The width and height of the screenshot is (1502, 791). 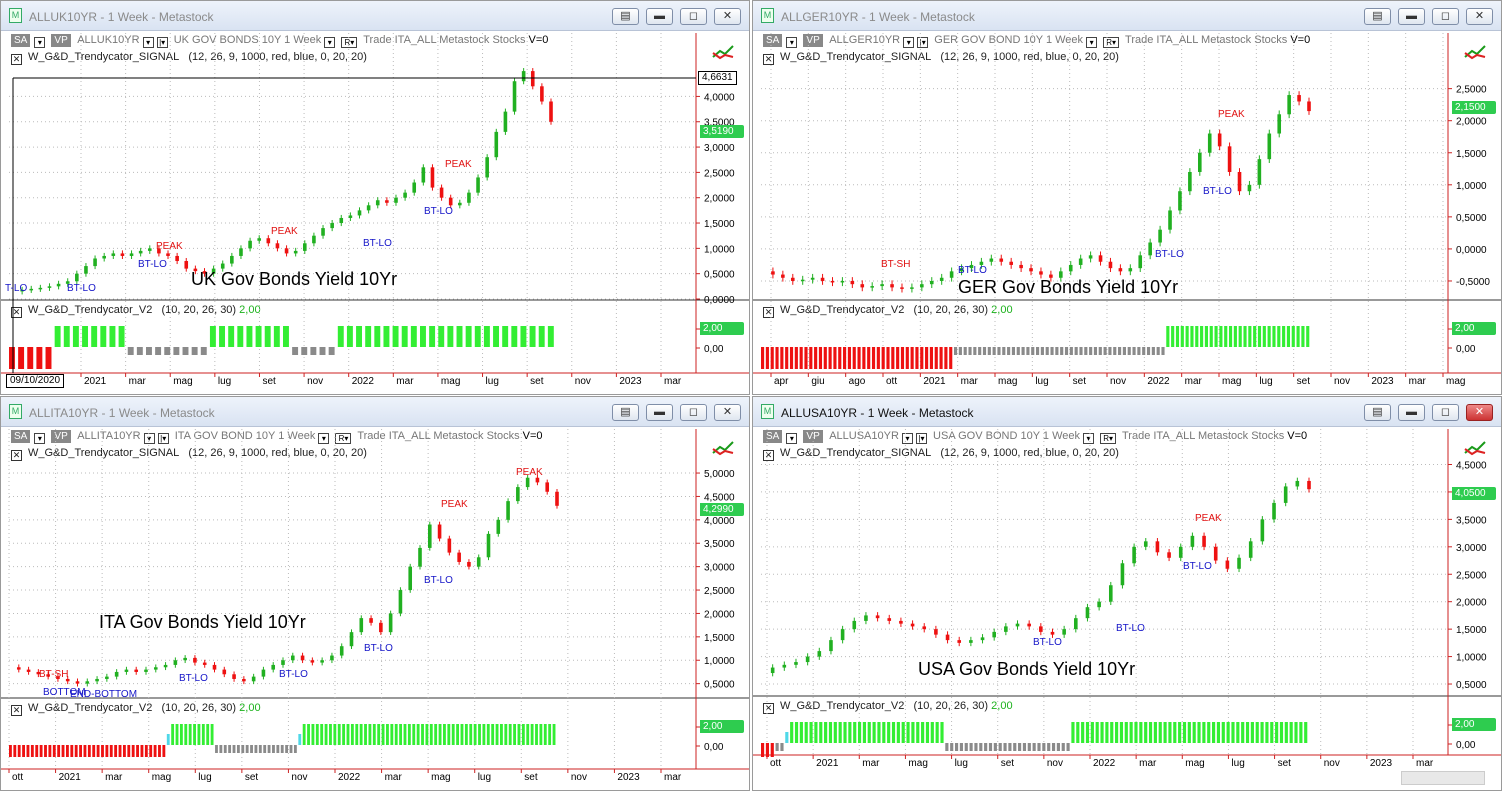 What do you see at coordinates (630, 381) in the screenshot?
I see `x-tick-label: 2023` at bounding box center [630, 381].